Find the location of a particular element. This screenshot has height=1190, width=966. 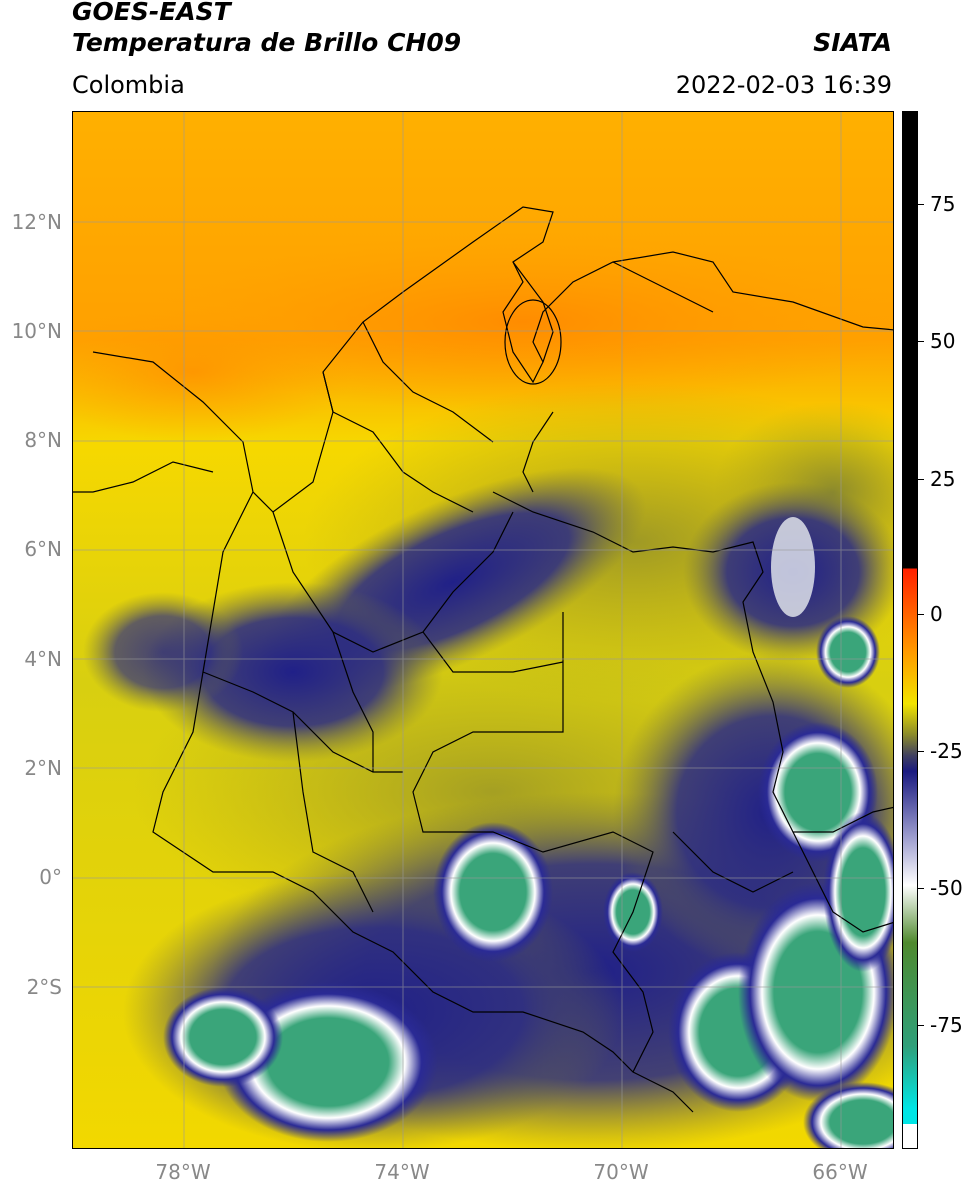

colorbar-label-minus50: -50 is located at coordinates (946, 888).